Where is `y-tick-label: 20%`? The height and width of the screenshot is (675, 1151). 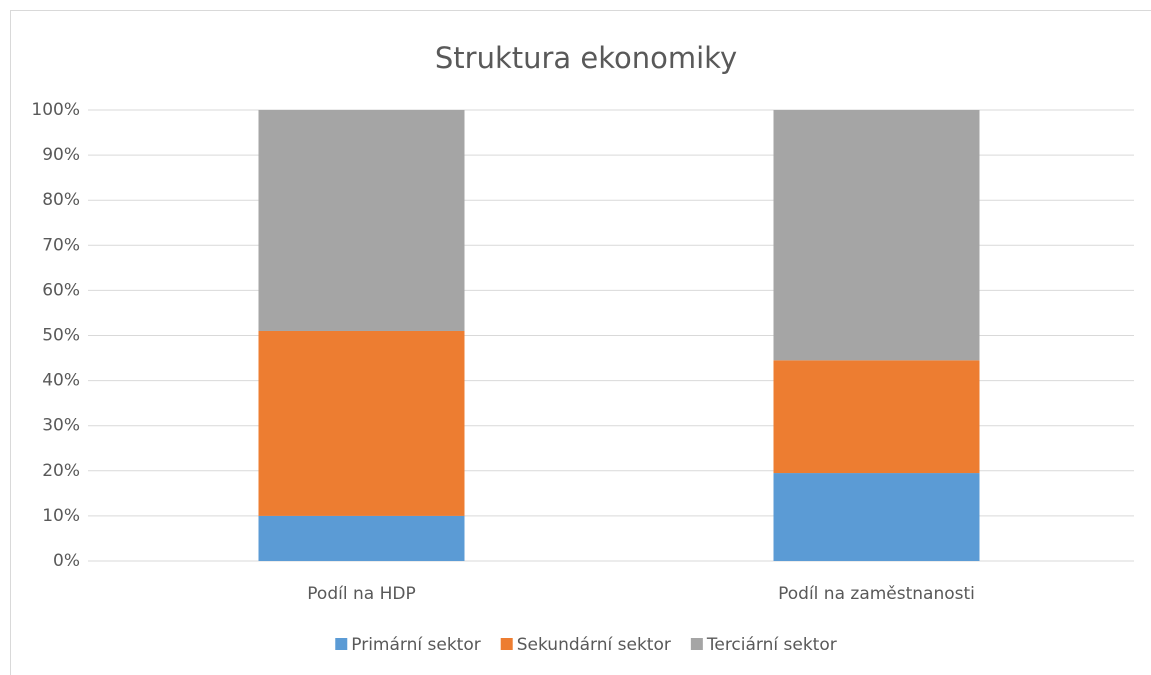 y-tick-label: 20% is located at coordinates (61, 471).